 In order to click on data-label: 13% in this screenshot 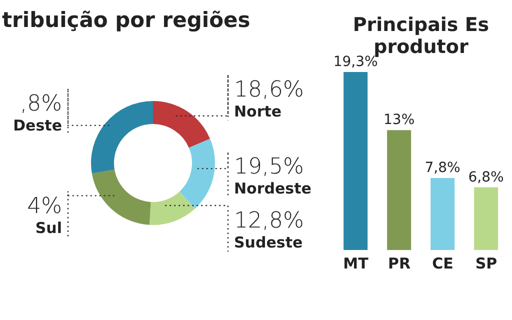, I will do `click(399, 120)`.